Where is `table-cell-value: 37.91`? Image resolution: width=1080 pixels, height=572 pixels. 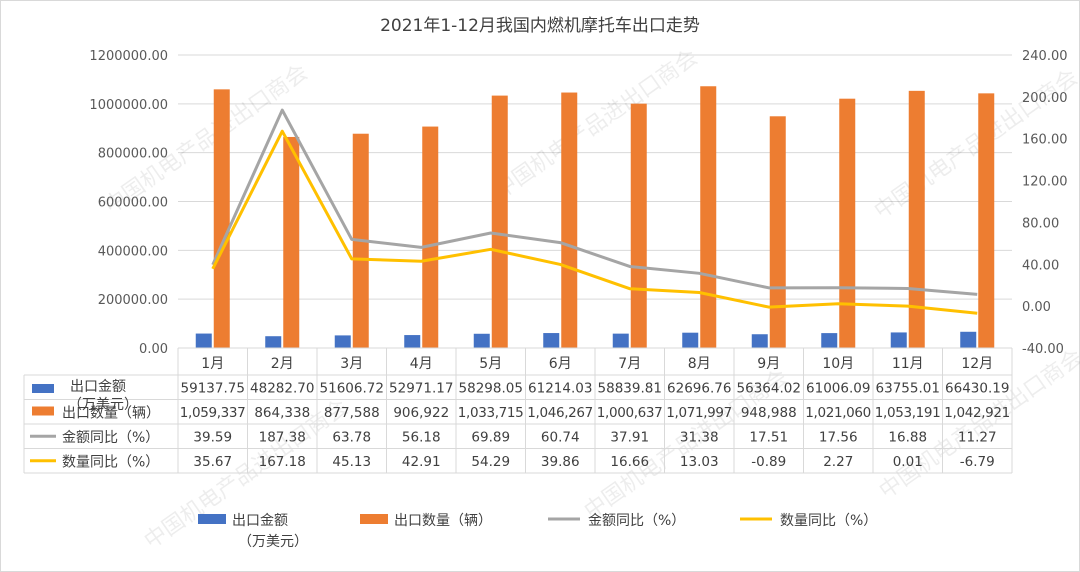
table-cell-value: 37.91 is located at coordinates (629, 437).